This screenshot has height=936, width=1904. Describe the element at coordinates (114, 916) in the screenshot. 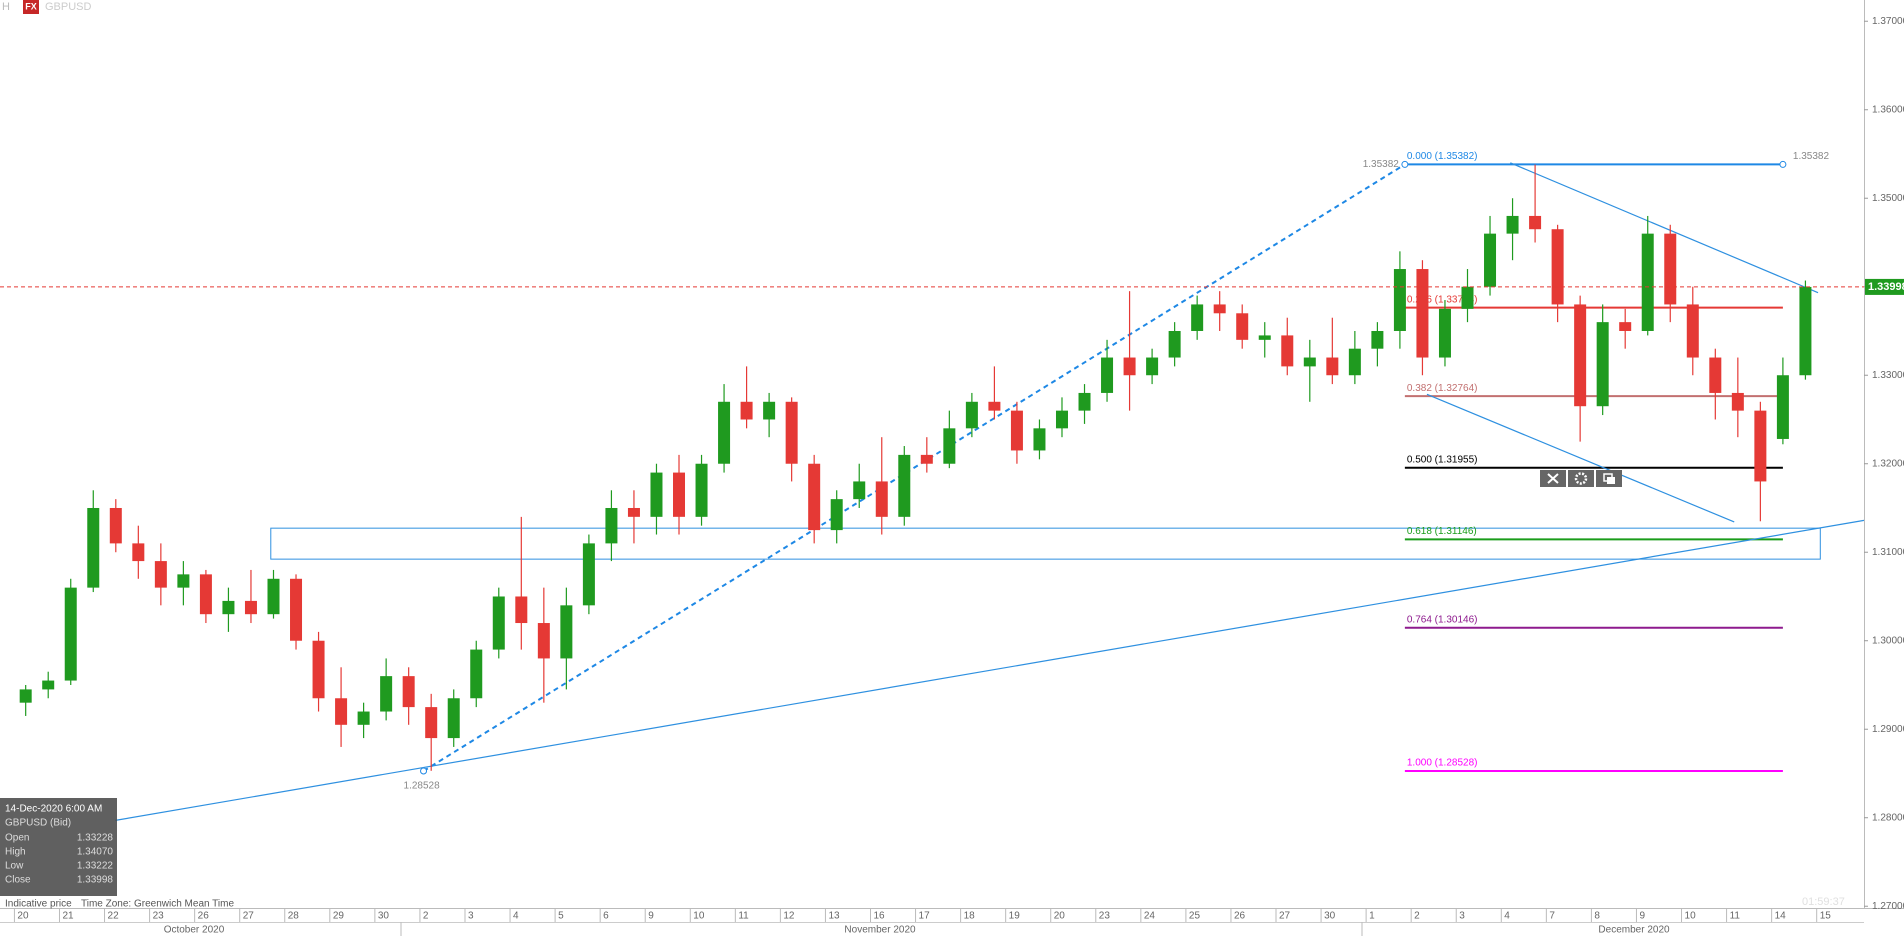

I see `x-tick-label: 22` at that location.